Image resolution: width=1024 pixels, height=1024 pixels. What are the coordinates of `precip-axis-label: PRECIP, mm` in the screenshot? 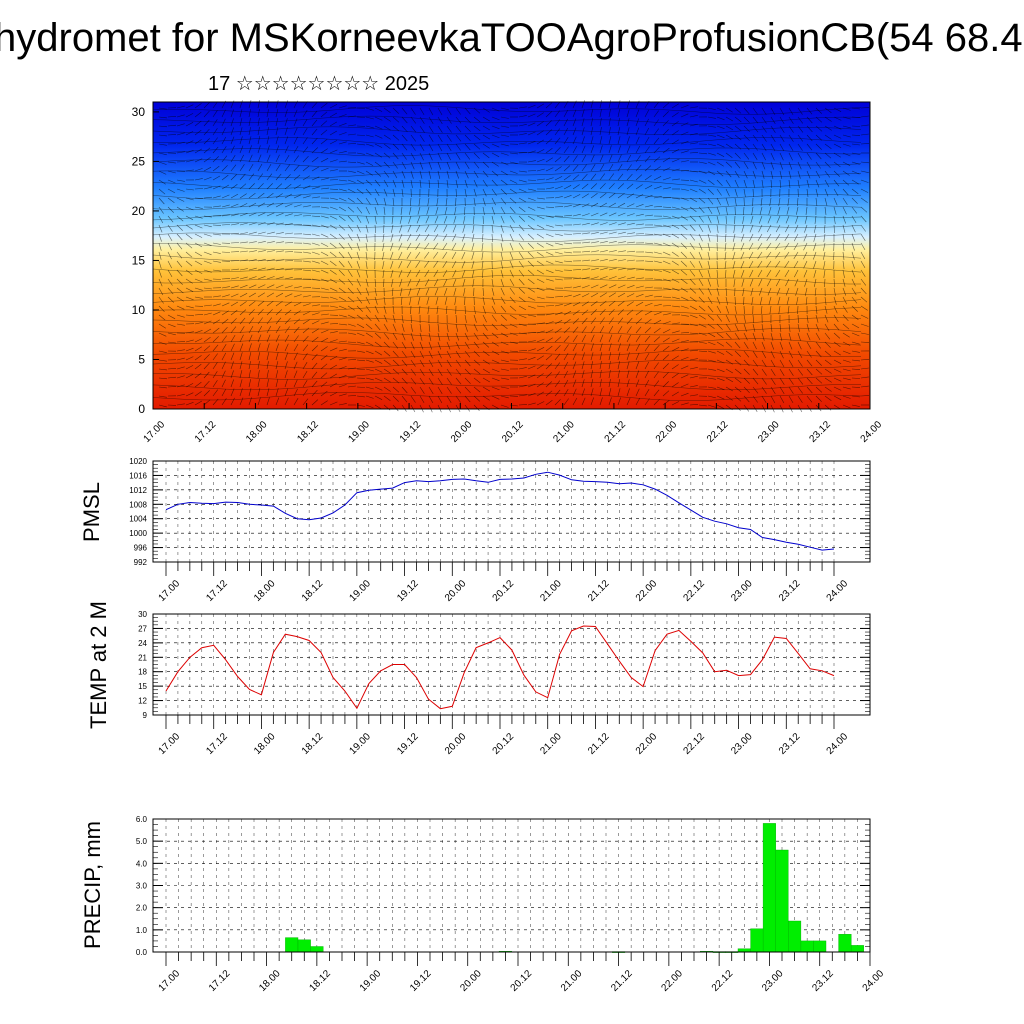 It's located at (92, 885).